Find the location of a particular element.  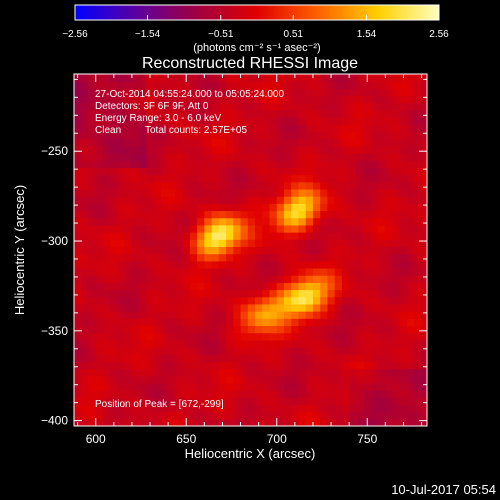

method-text: Clean is located at coordinates (108, 130).